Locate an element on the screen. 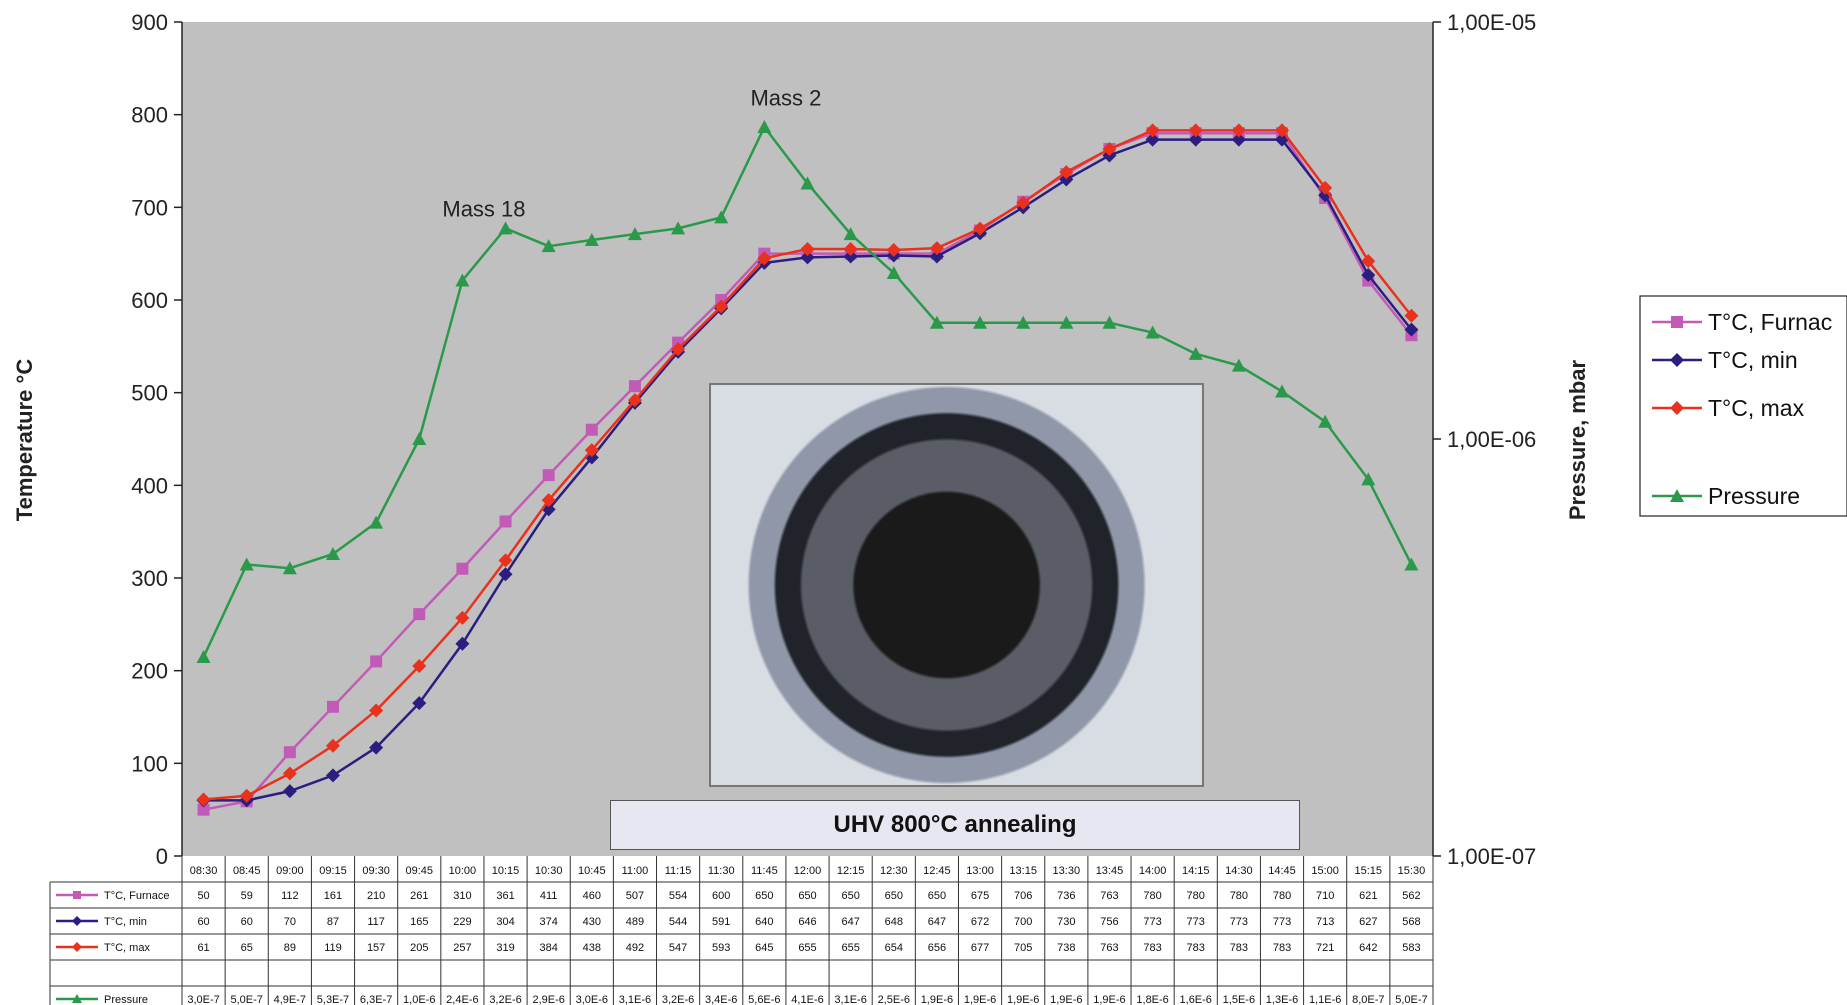 This screenshot has width=1847, height=1005. left-tick-label: 100 is located at coordinates (149, 763).